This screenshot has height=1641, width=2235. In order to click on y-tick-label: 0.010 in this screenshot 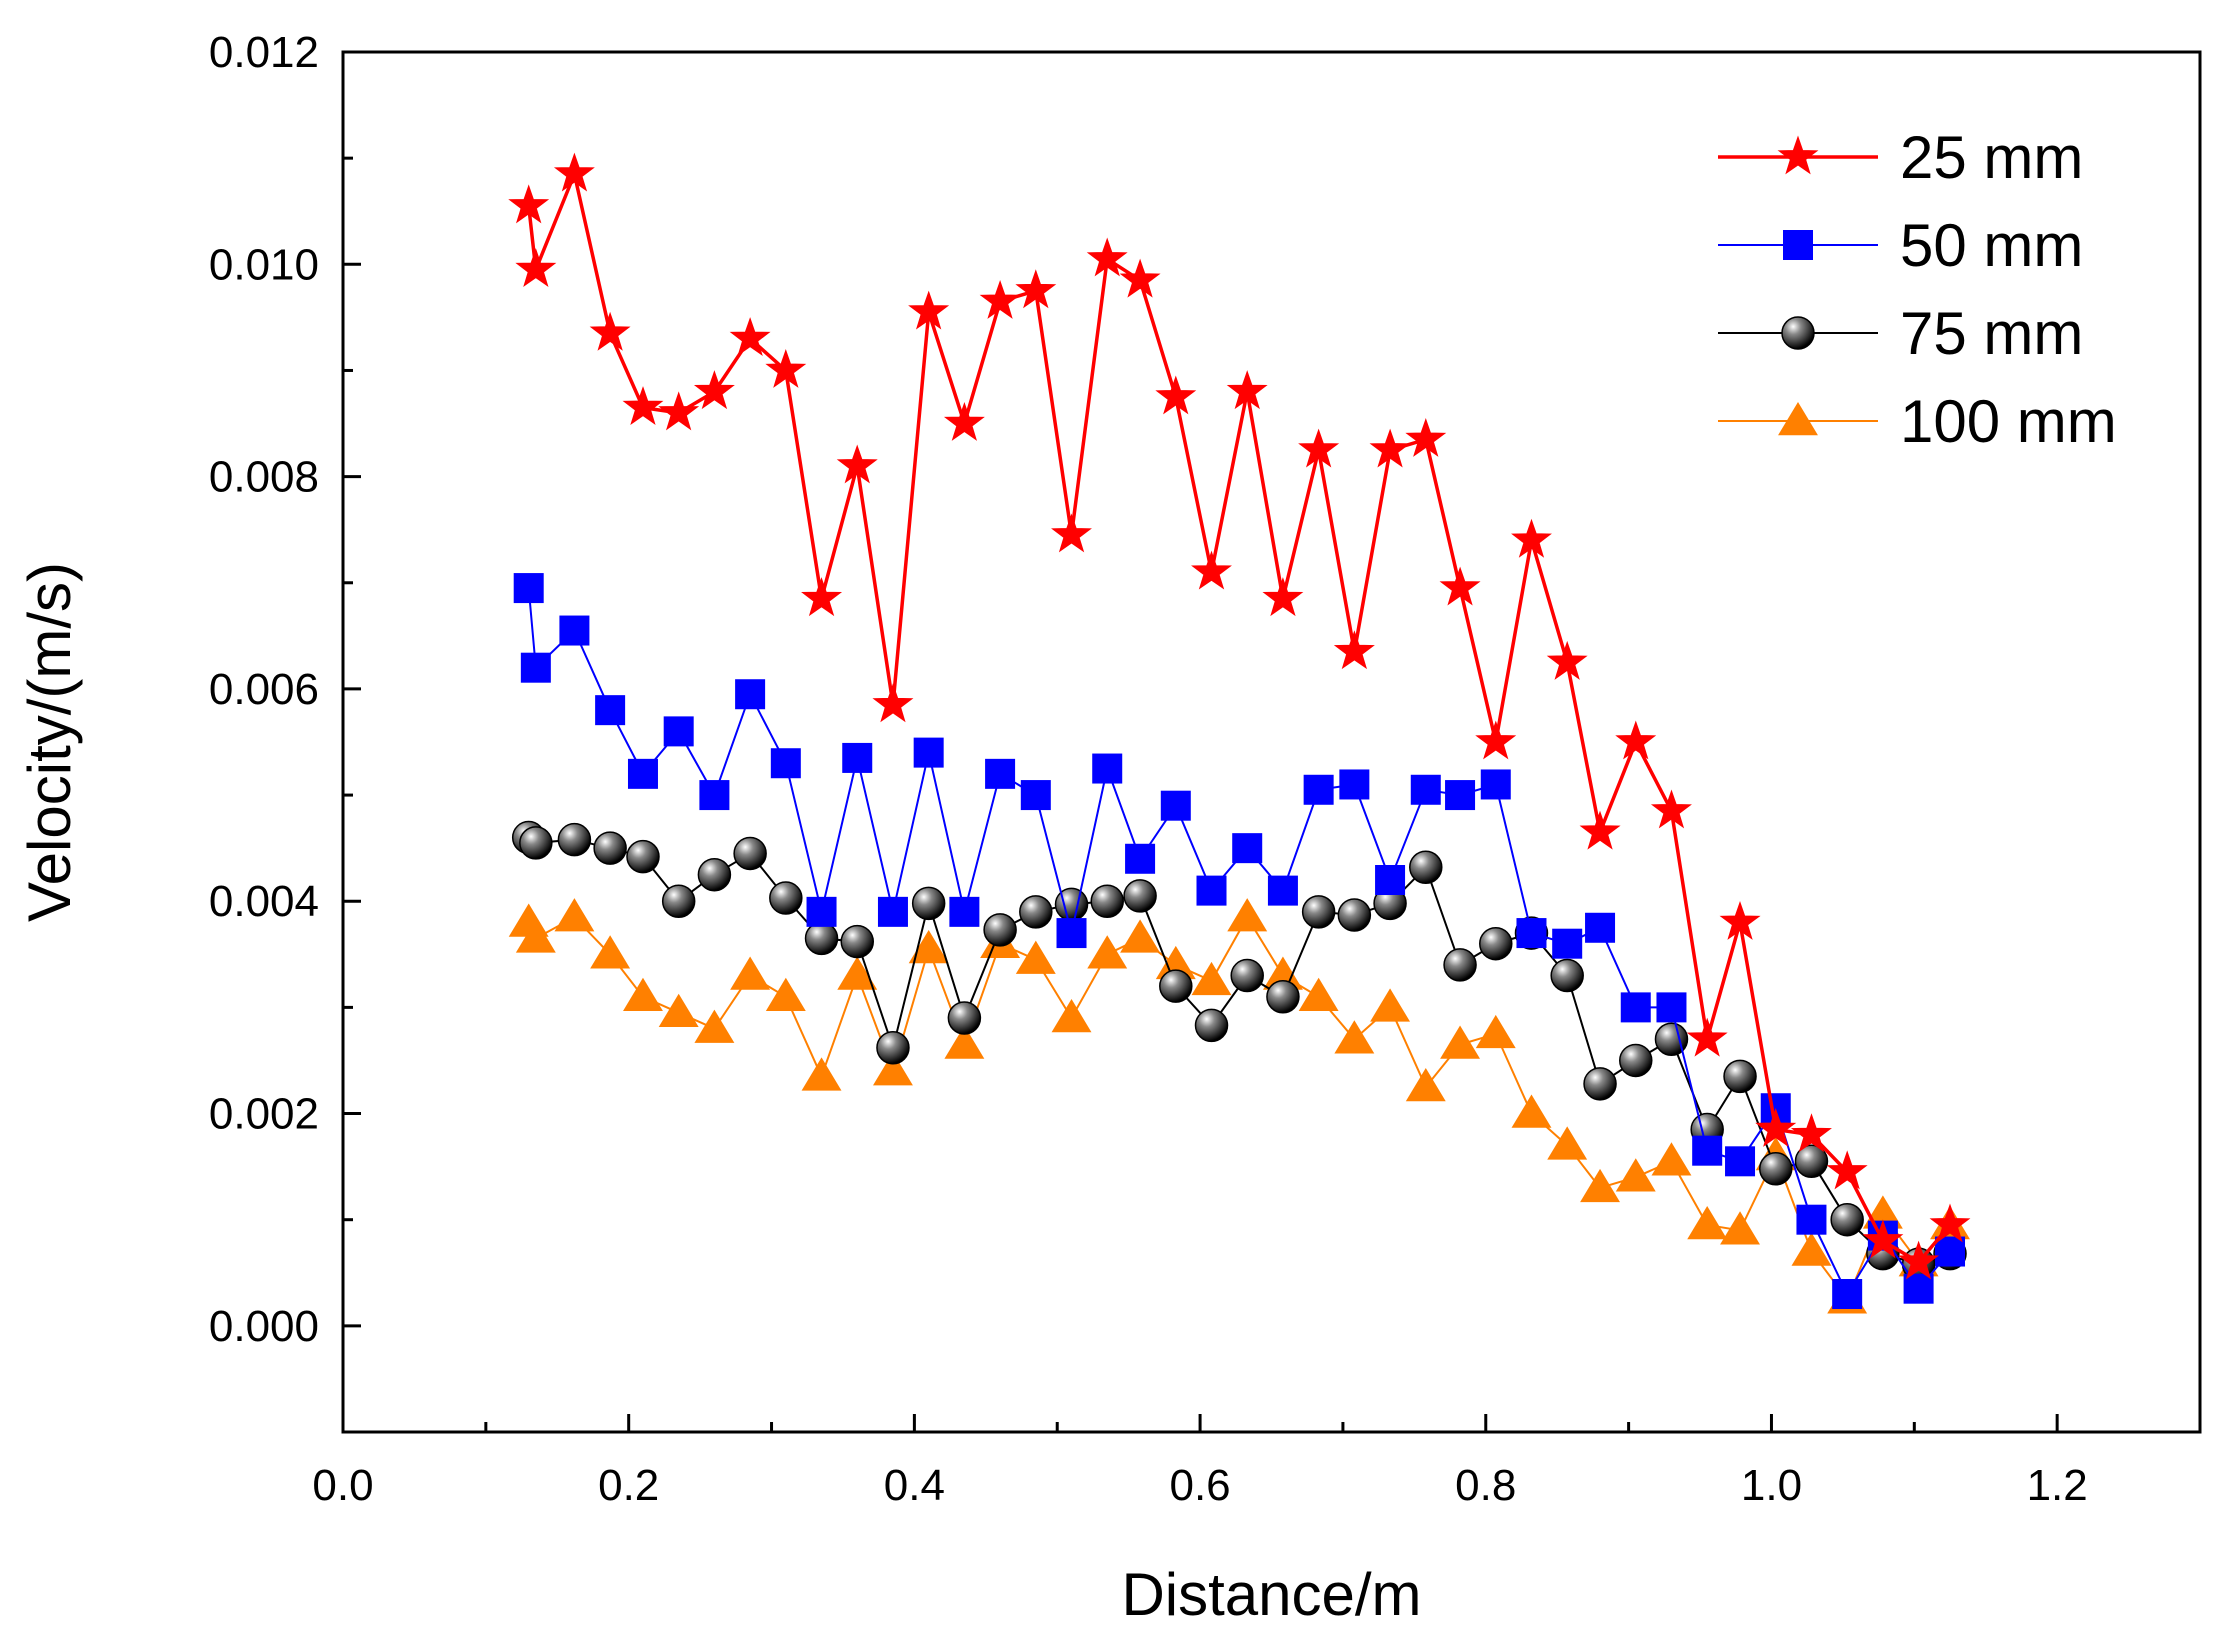, I will do `click(264, 264)`.